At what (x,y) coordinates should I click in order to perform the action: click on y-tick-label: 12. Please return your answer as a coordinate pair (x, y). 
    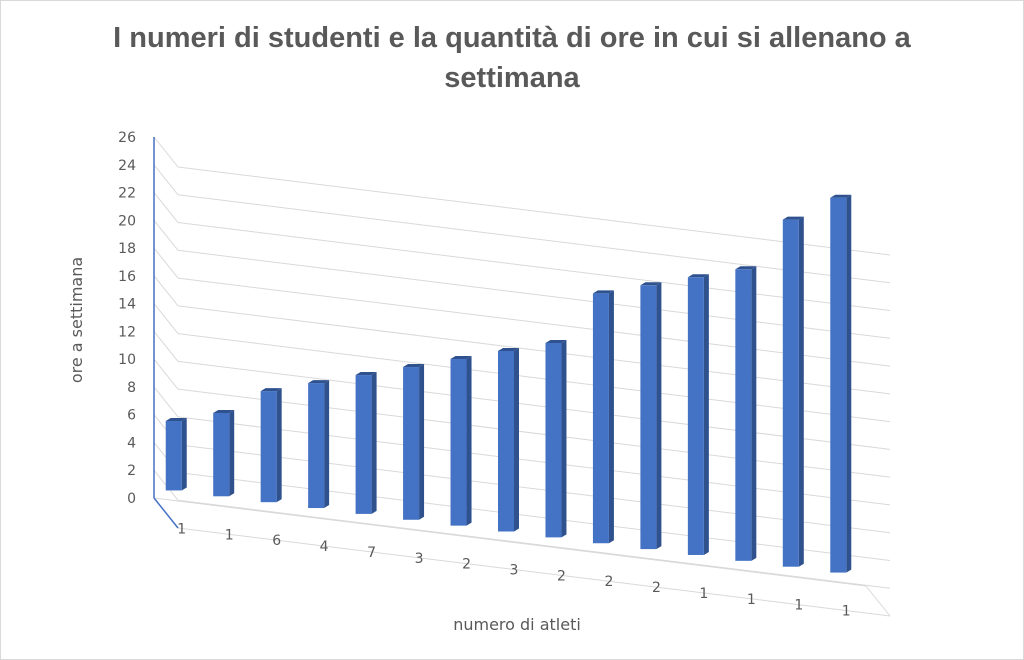
    Looking at the image, I should click on (127, 332).